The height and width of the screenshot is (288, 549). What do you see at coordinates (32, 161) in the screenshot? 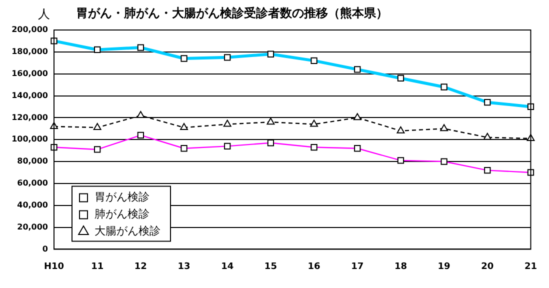
I see `y-tick-label: 80,000` at bounding box center [32, 161].